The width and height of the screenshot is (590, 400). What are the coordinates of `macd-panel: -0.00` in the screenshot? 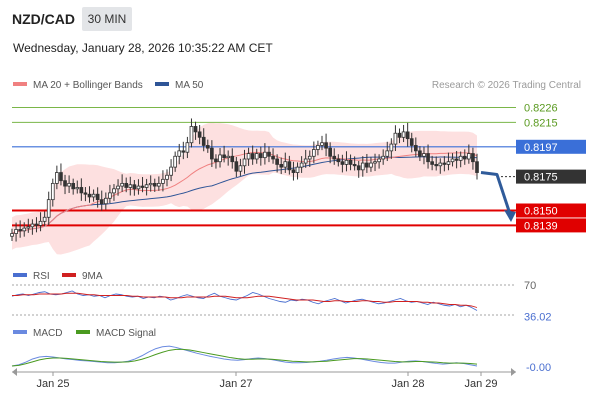 It's located at (281, 359).